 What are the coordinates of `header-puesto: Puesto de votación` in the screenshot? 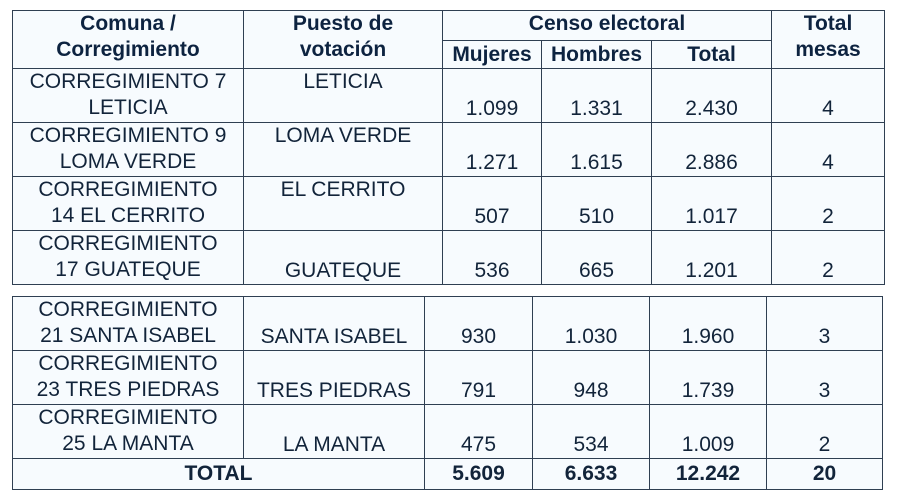 It's located at (343, 39).